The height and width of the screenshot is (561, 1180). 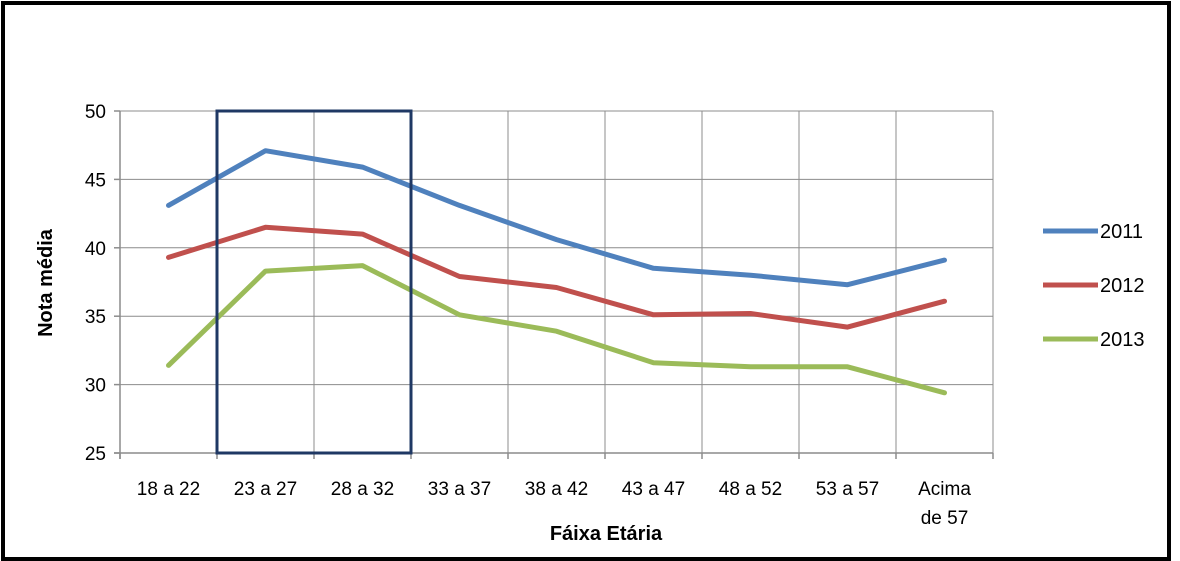 What do you see at coordinates (95, 180) in the screenshot?
I see `y-tick-label: 45` at bounding box center [95, 180].